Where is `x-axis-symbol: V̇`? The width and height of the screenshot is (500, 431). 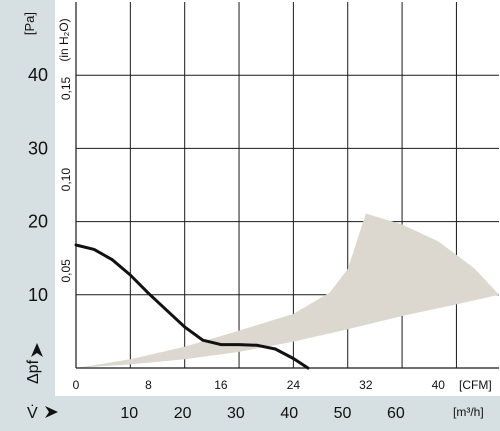 x-axis-symbol: V̇ is located at coordinates (32, 413).